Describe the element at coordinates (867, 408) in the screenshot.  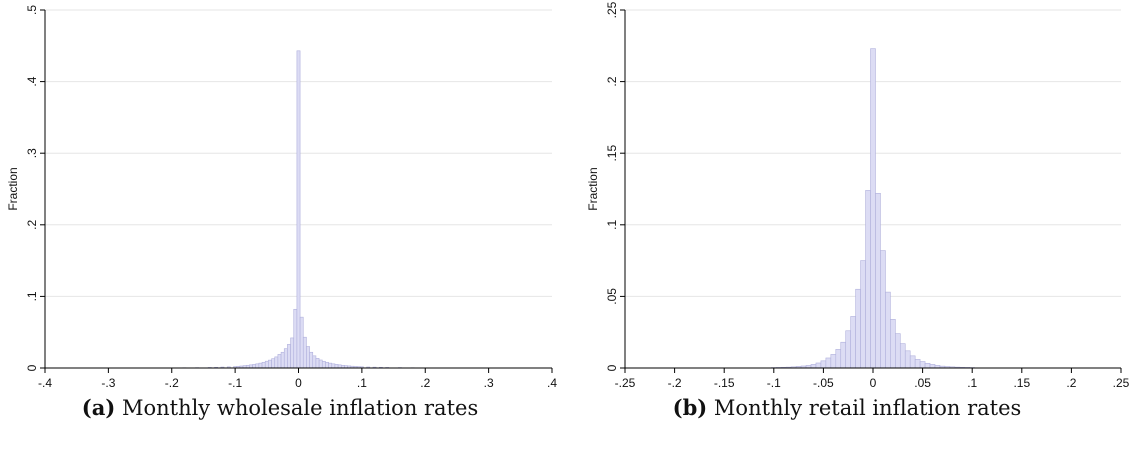
I see `caption-b-text: Monthly retail inflation rates` at that location.